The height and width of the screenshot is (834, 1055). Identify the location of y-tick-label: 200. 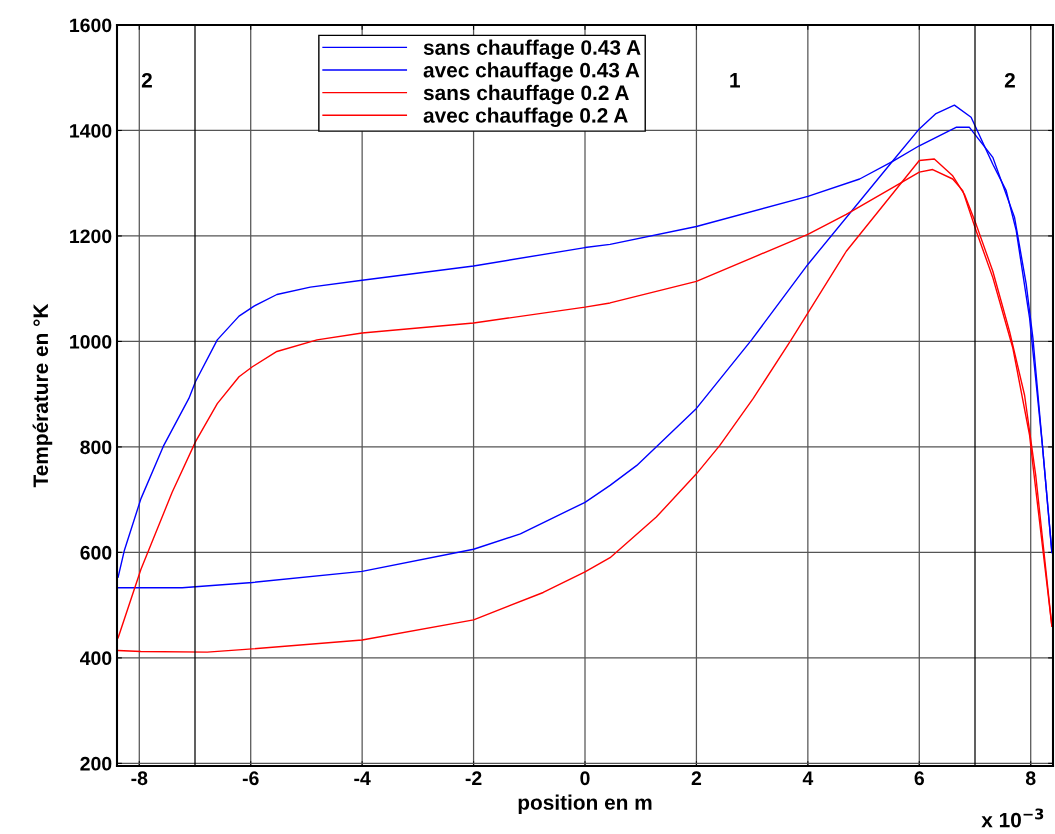
(96, 763).